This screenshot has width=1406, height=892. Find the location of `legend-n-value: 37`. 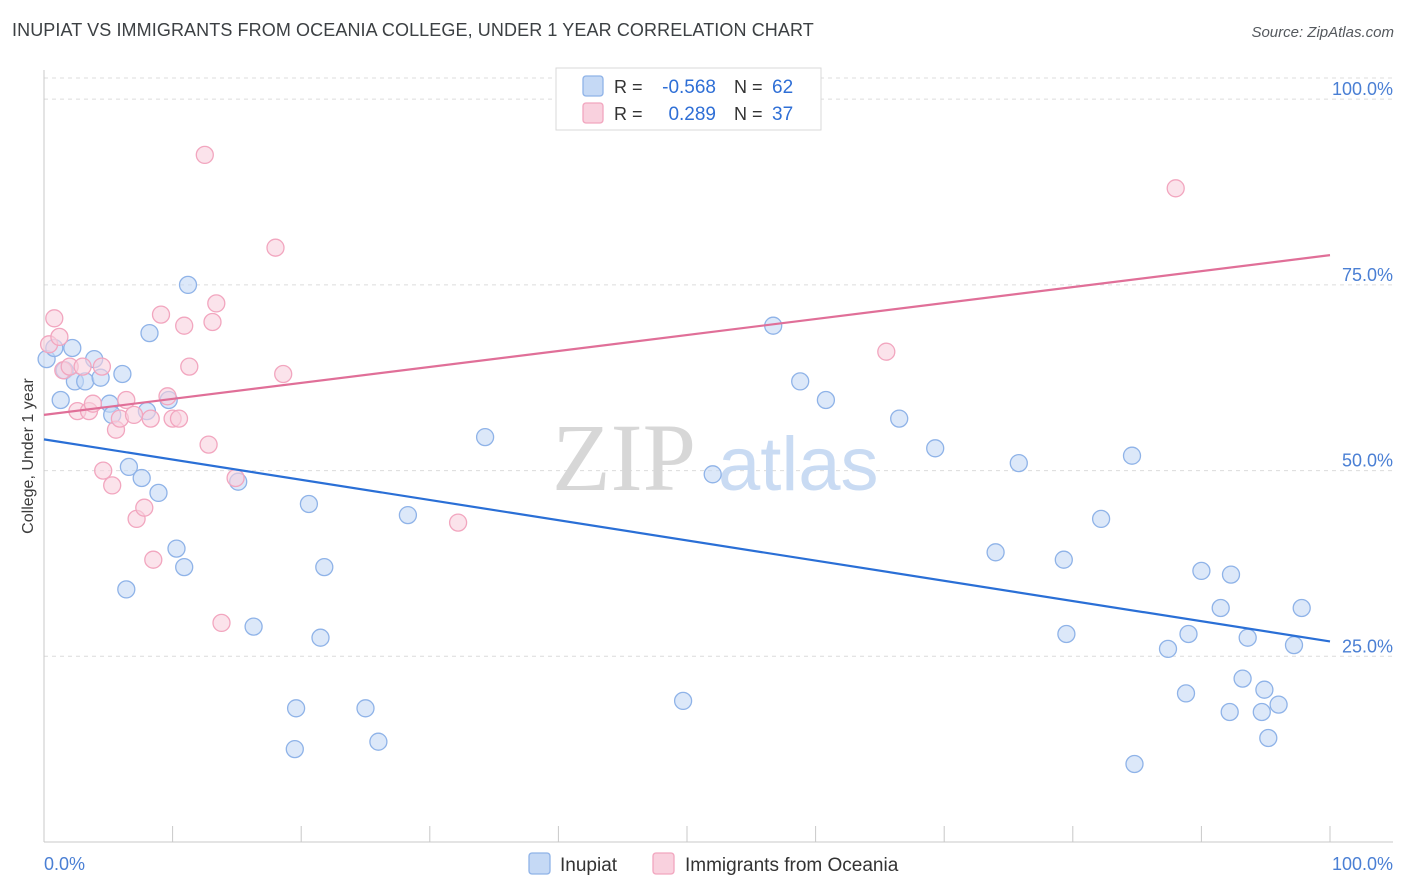

legend-n-value: 37 is located at coordinates (782, 114).